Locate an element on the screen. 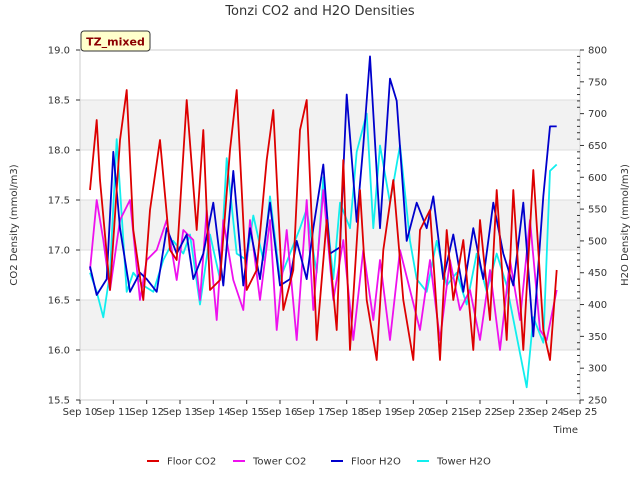 The height and width of the screenshot is (480, 640). legend-label: Floor CO2 is located at coordinates (191, 462).